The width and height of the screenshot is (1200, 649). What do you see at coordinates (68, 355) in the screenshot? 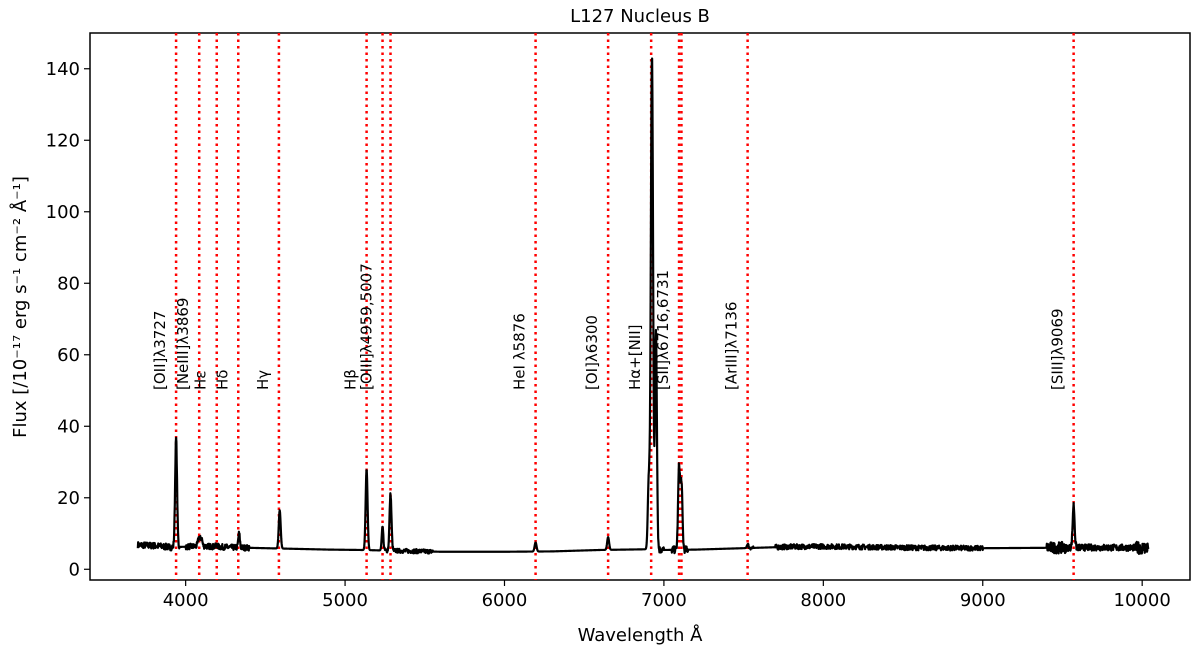
I see `y-tick-label: 60` at bounding box center [68, 355].